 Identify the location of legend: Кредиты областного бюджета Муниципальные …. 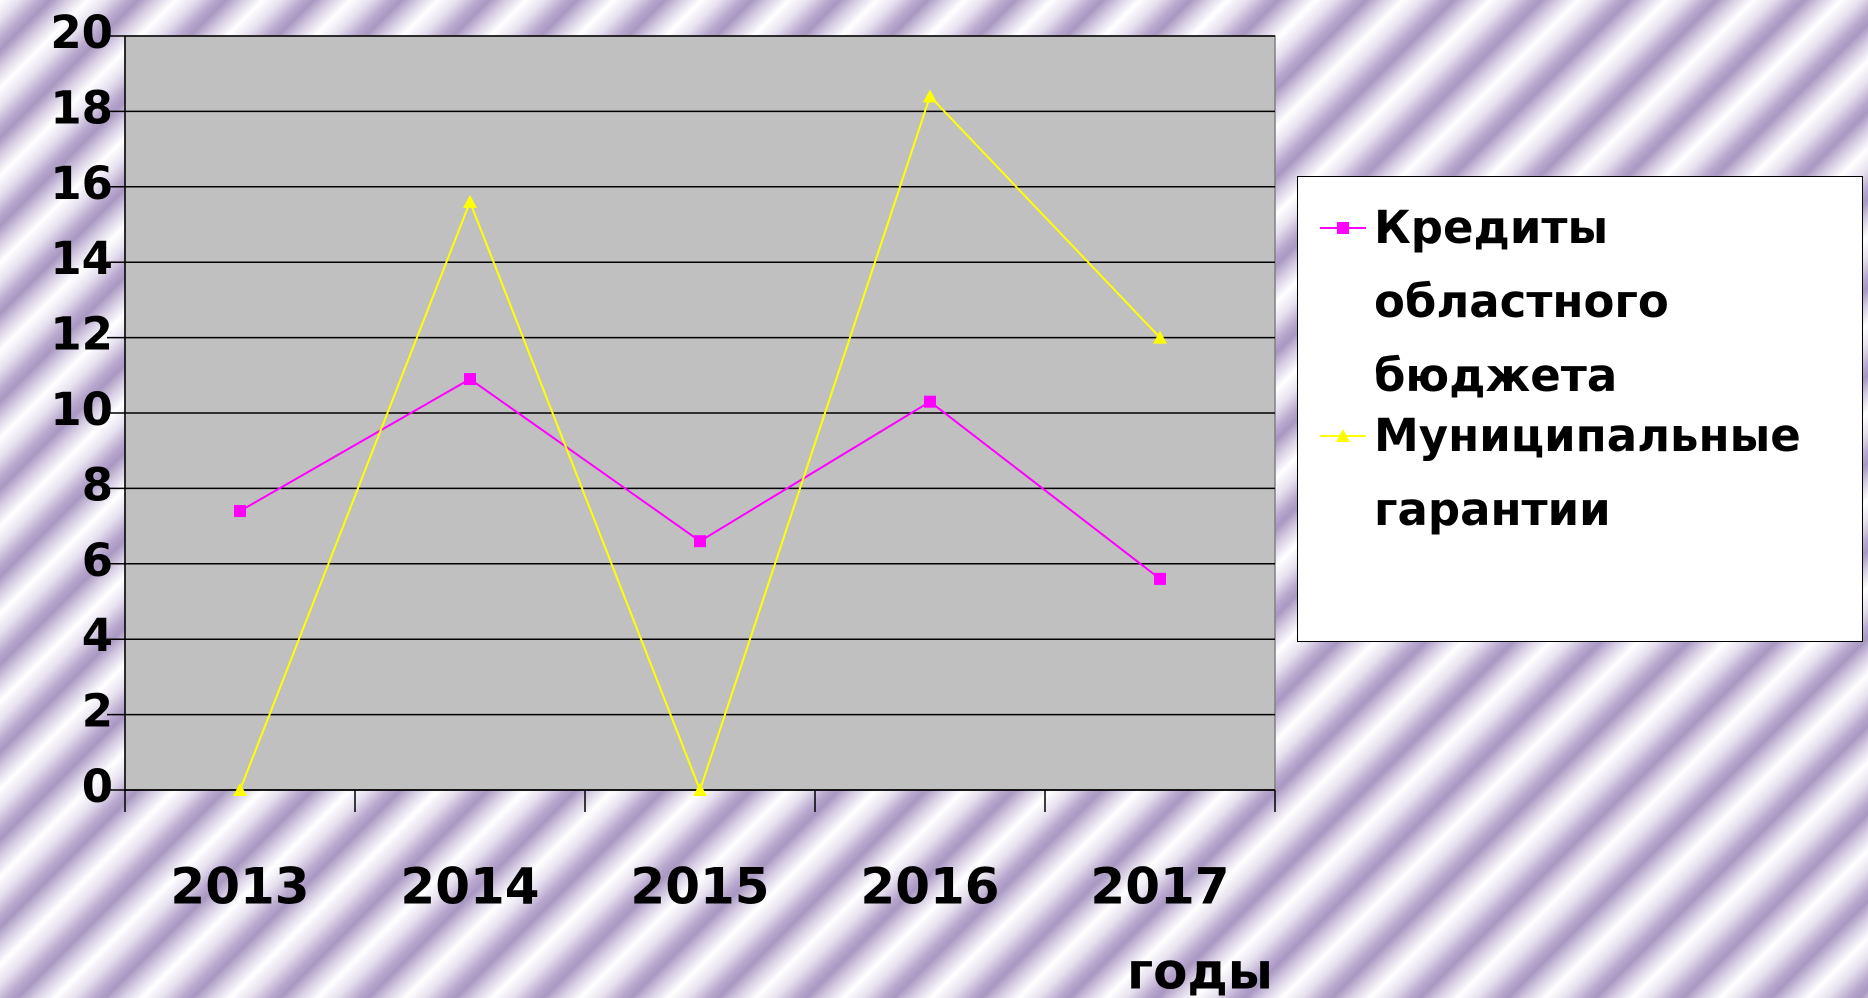
(1580, 409).